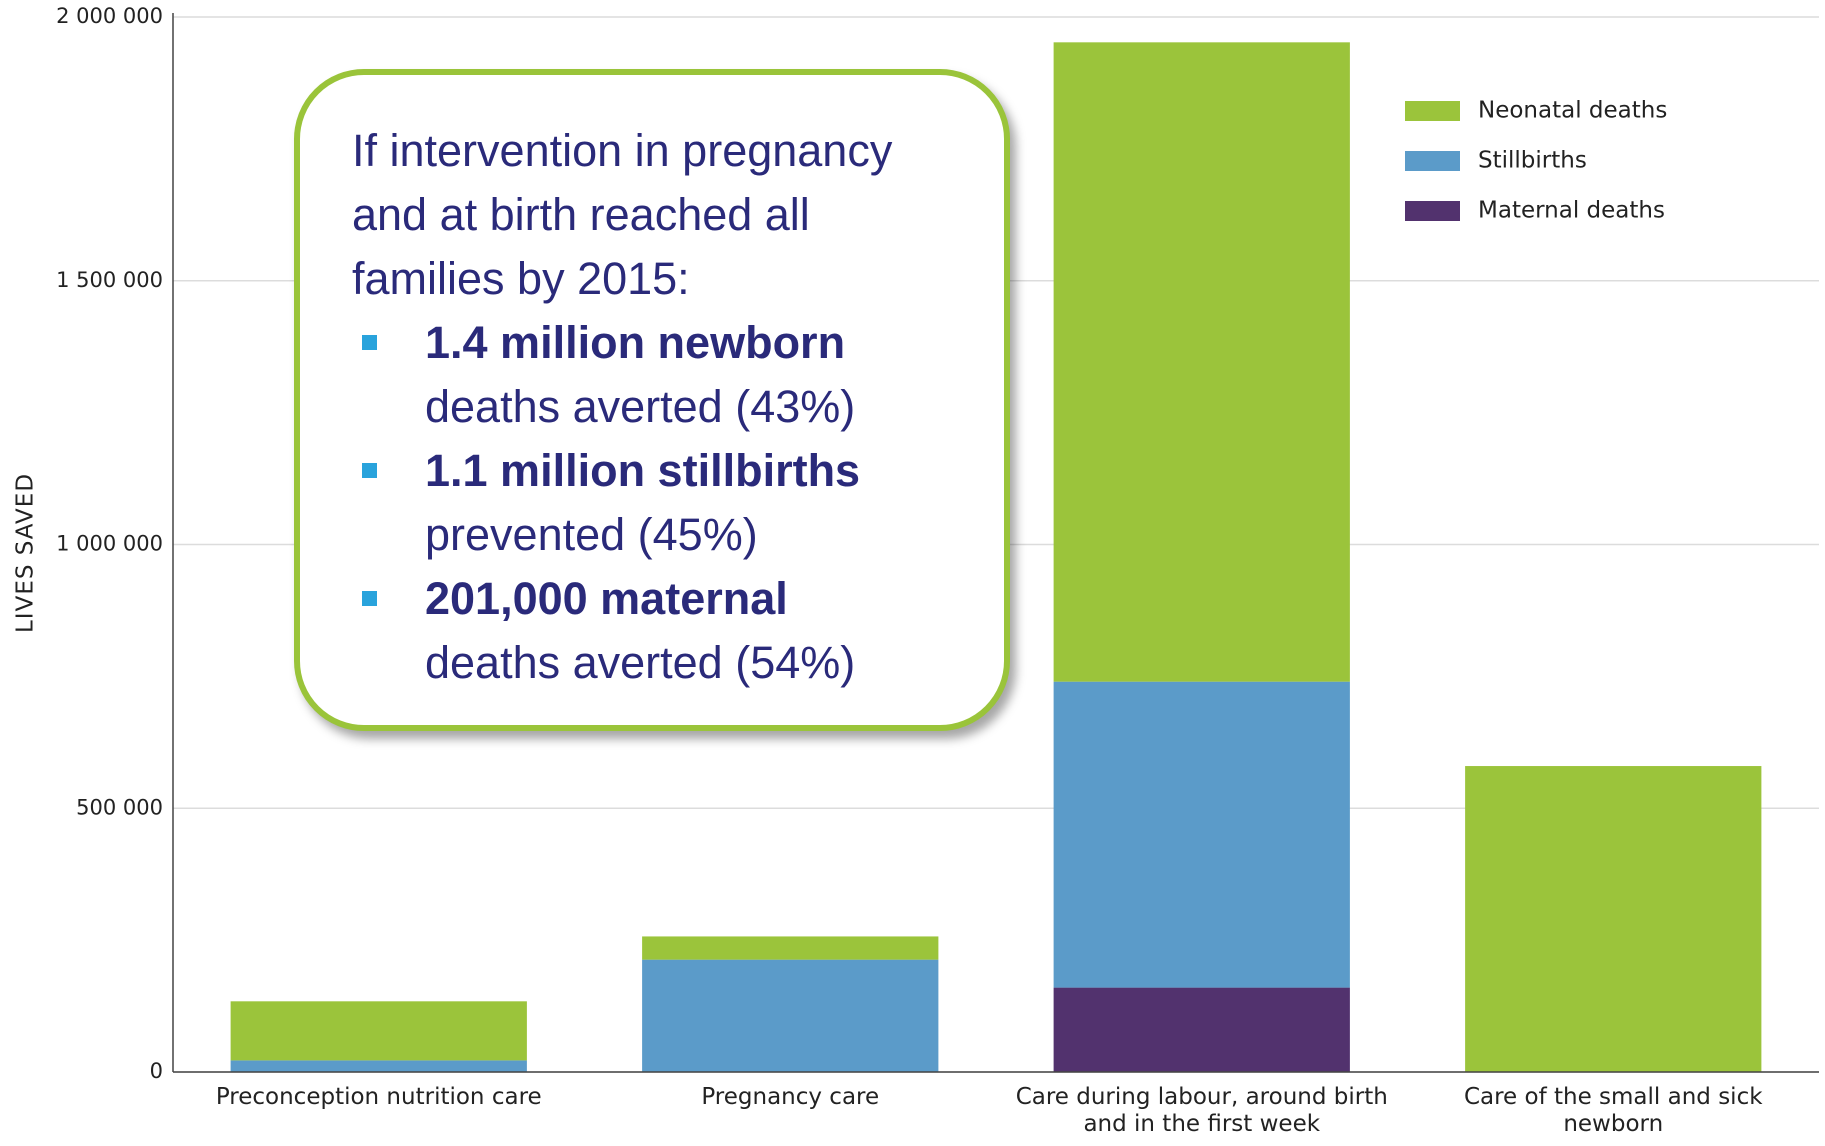  Describe the element at coordinates (26, 553) in the screenshot. I see `y-axis-label: LIVES SAVED` at that location.